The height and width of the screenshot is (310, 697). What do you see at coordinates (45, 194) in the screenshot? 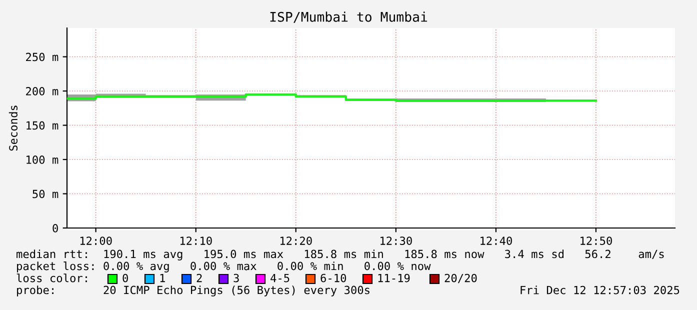
I see `y-tick-label: 50 m` at bounding box center [45, 194].